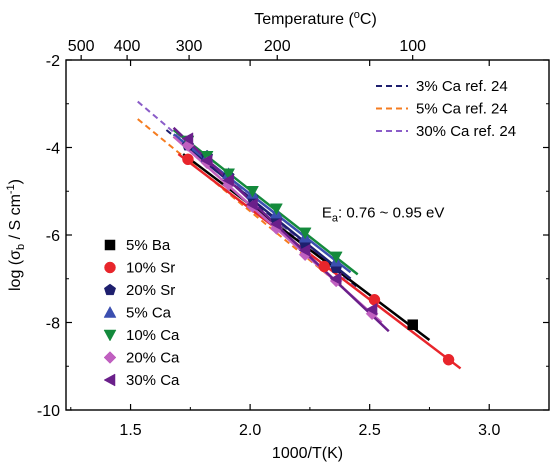 The width and height of the screenshot is (552, 464). I want to click on legend-label: 5% Ba, so click(148, 245).